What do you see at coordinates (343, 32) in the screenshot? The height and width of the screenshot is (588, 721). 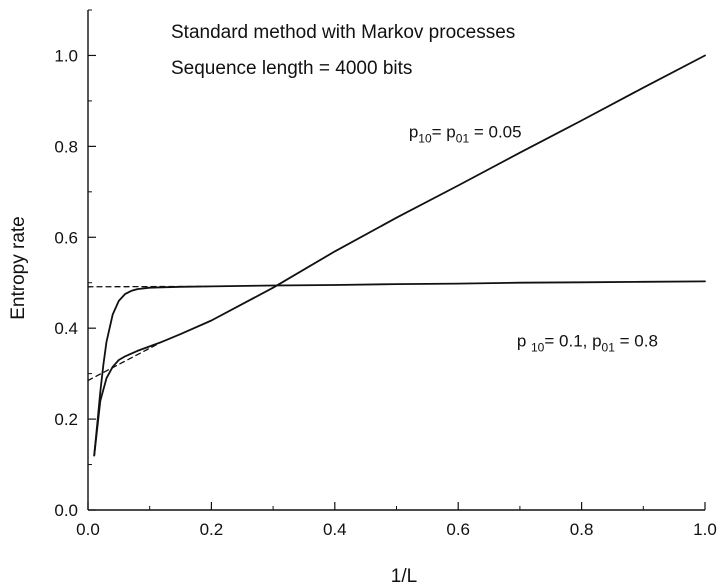 I see `chart-title: Standard method with Markov processes` at bounding box center [343, 32].